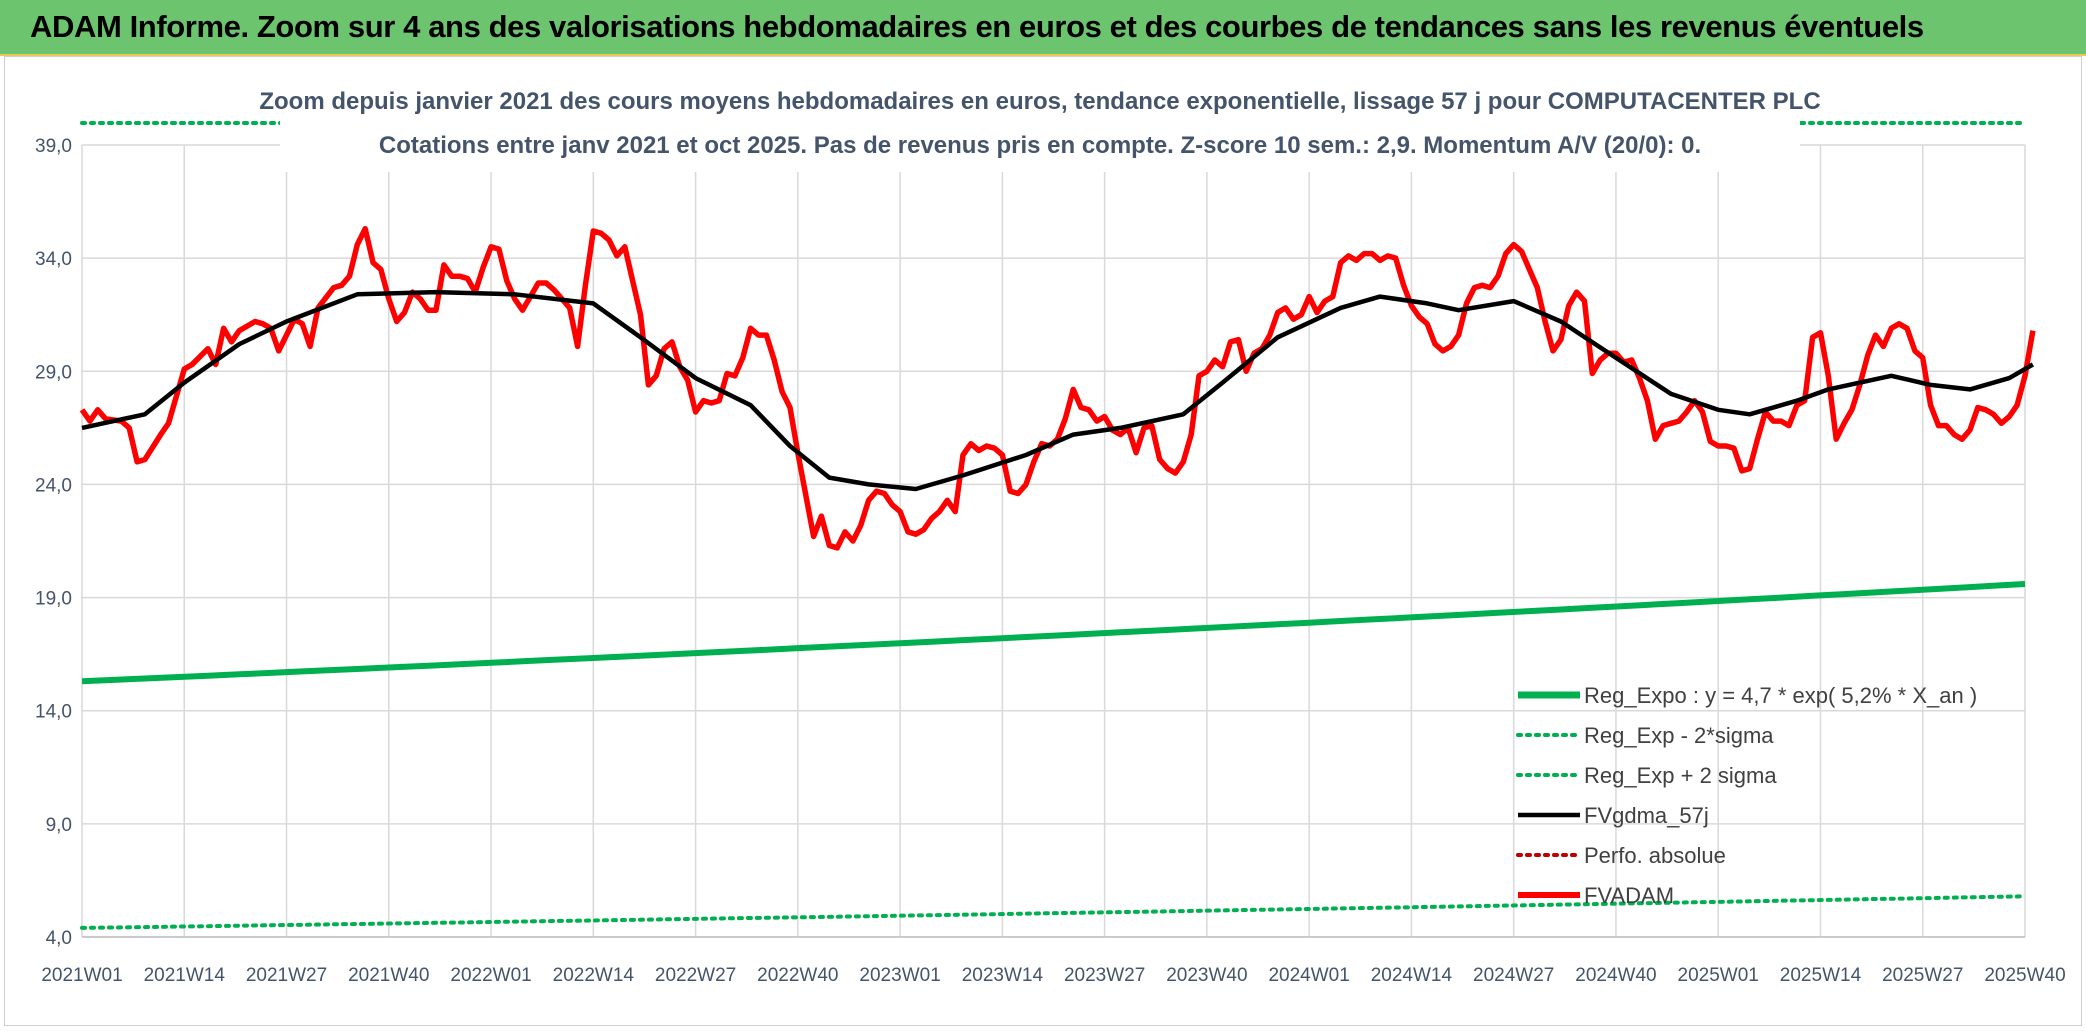 This screenshot has height=1031, width=2086. Describe the element at coordinates (899, 975) in the screenshot. I see `x-tick-label: 2023W01` at that location.